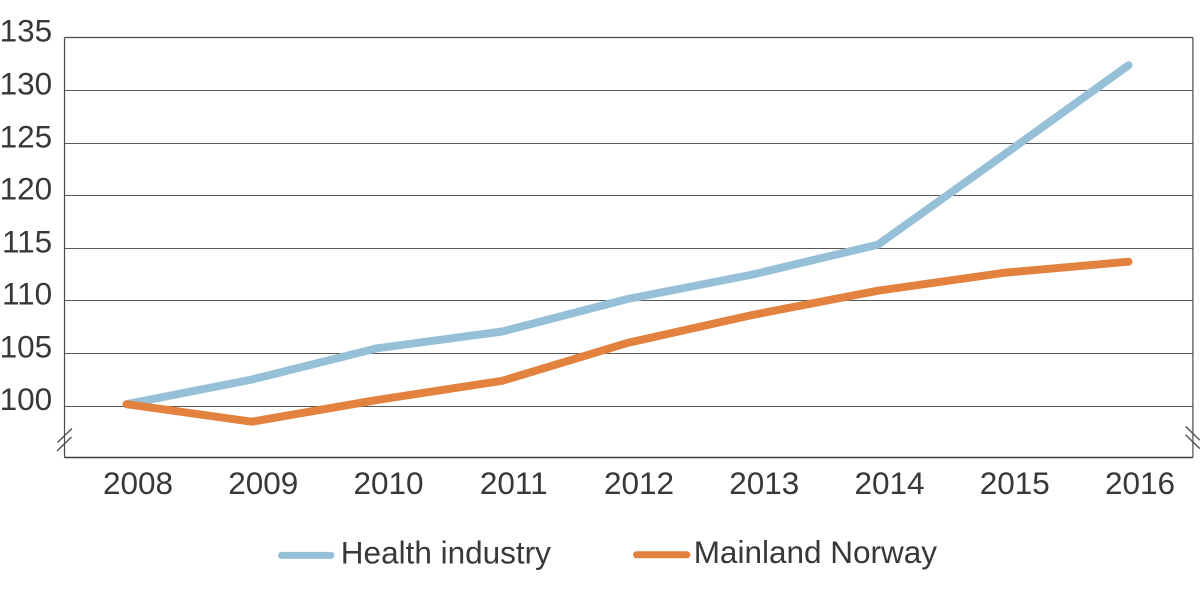 The image size is (1200, 589). What do you see at coordinates (26, 31) in the screenshot?
I see `svg-text: 135` at bounding box center [26, 31].